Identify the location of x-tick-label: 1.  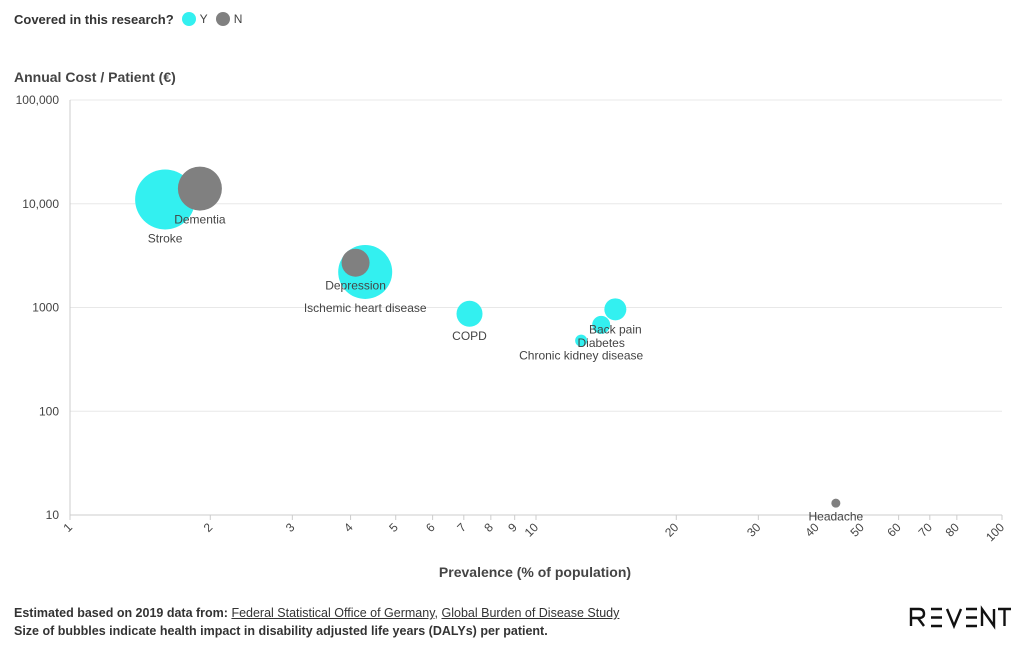
(67, 527).